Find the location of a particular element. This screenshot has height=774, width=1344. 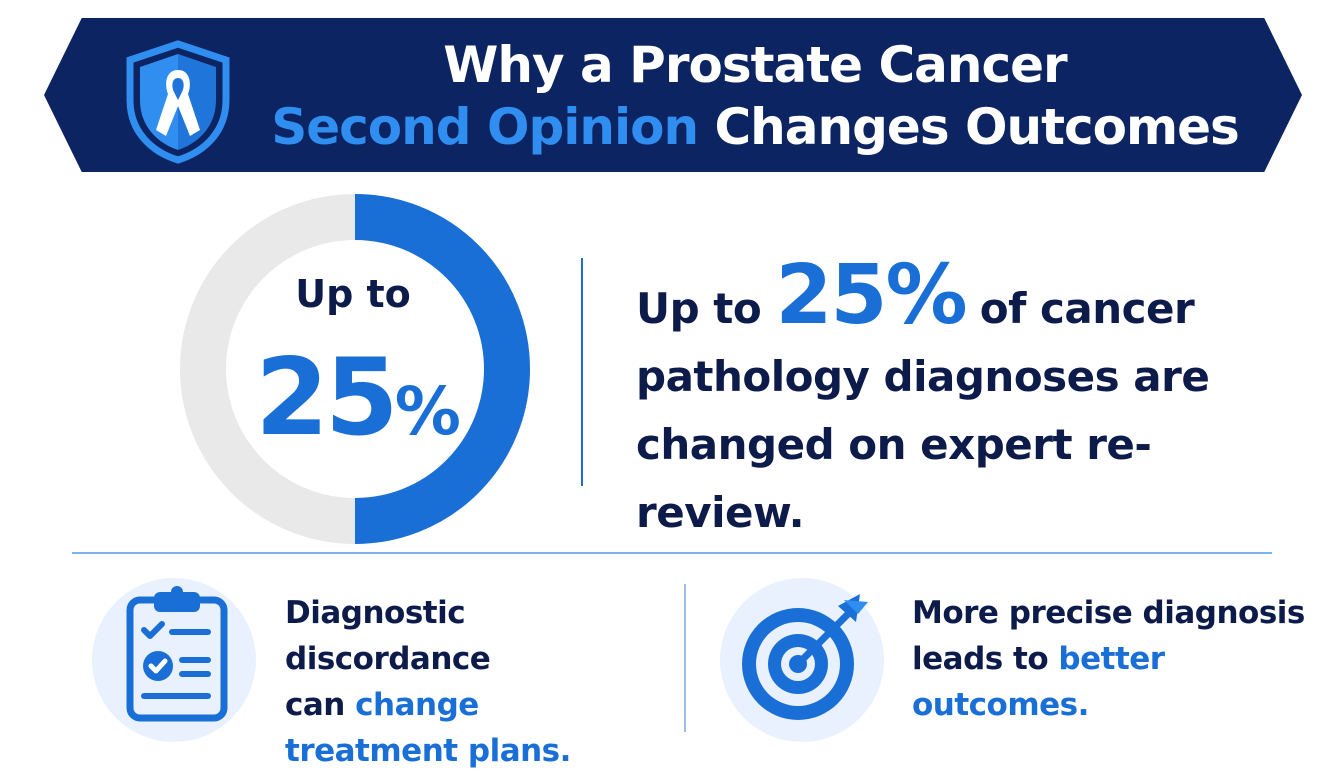

clipboard-icon-badge is located at coordinates (174, 660).